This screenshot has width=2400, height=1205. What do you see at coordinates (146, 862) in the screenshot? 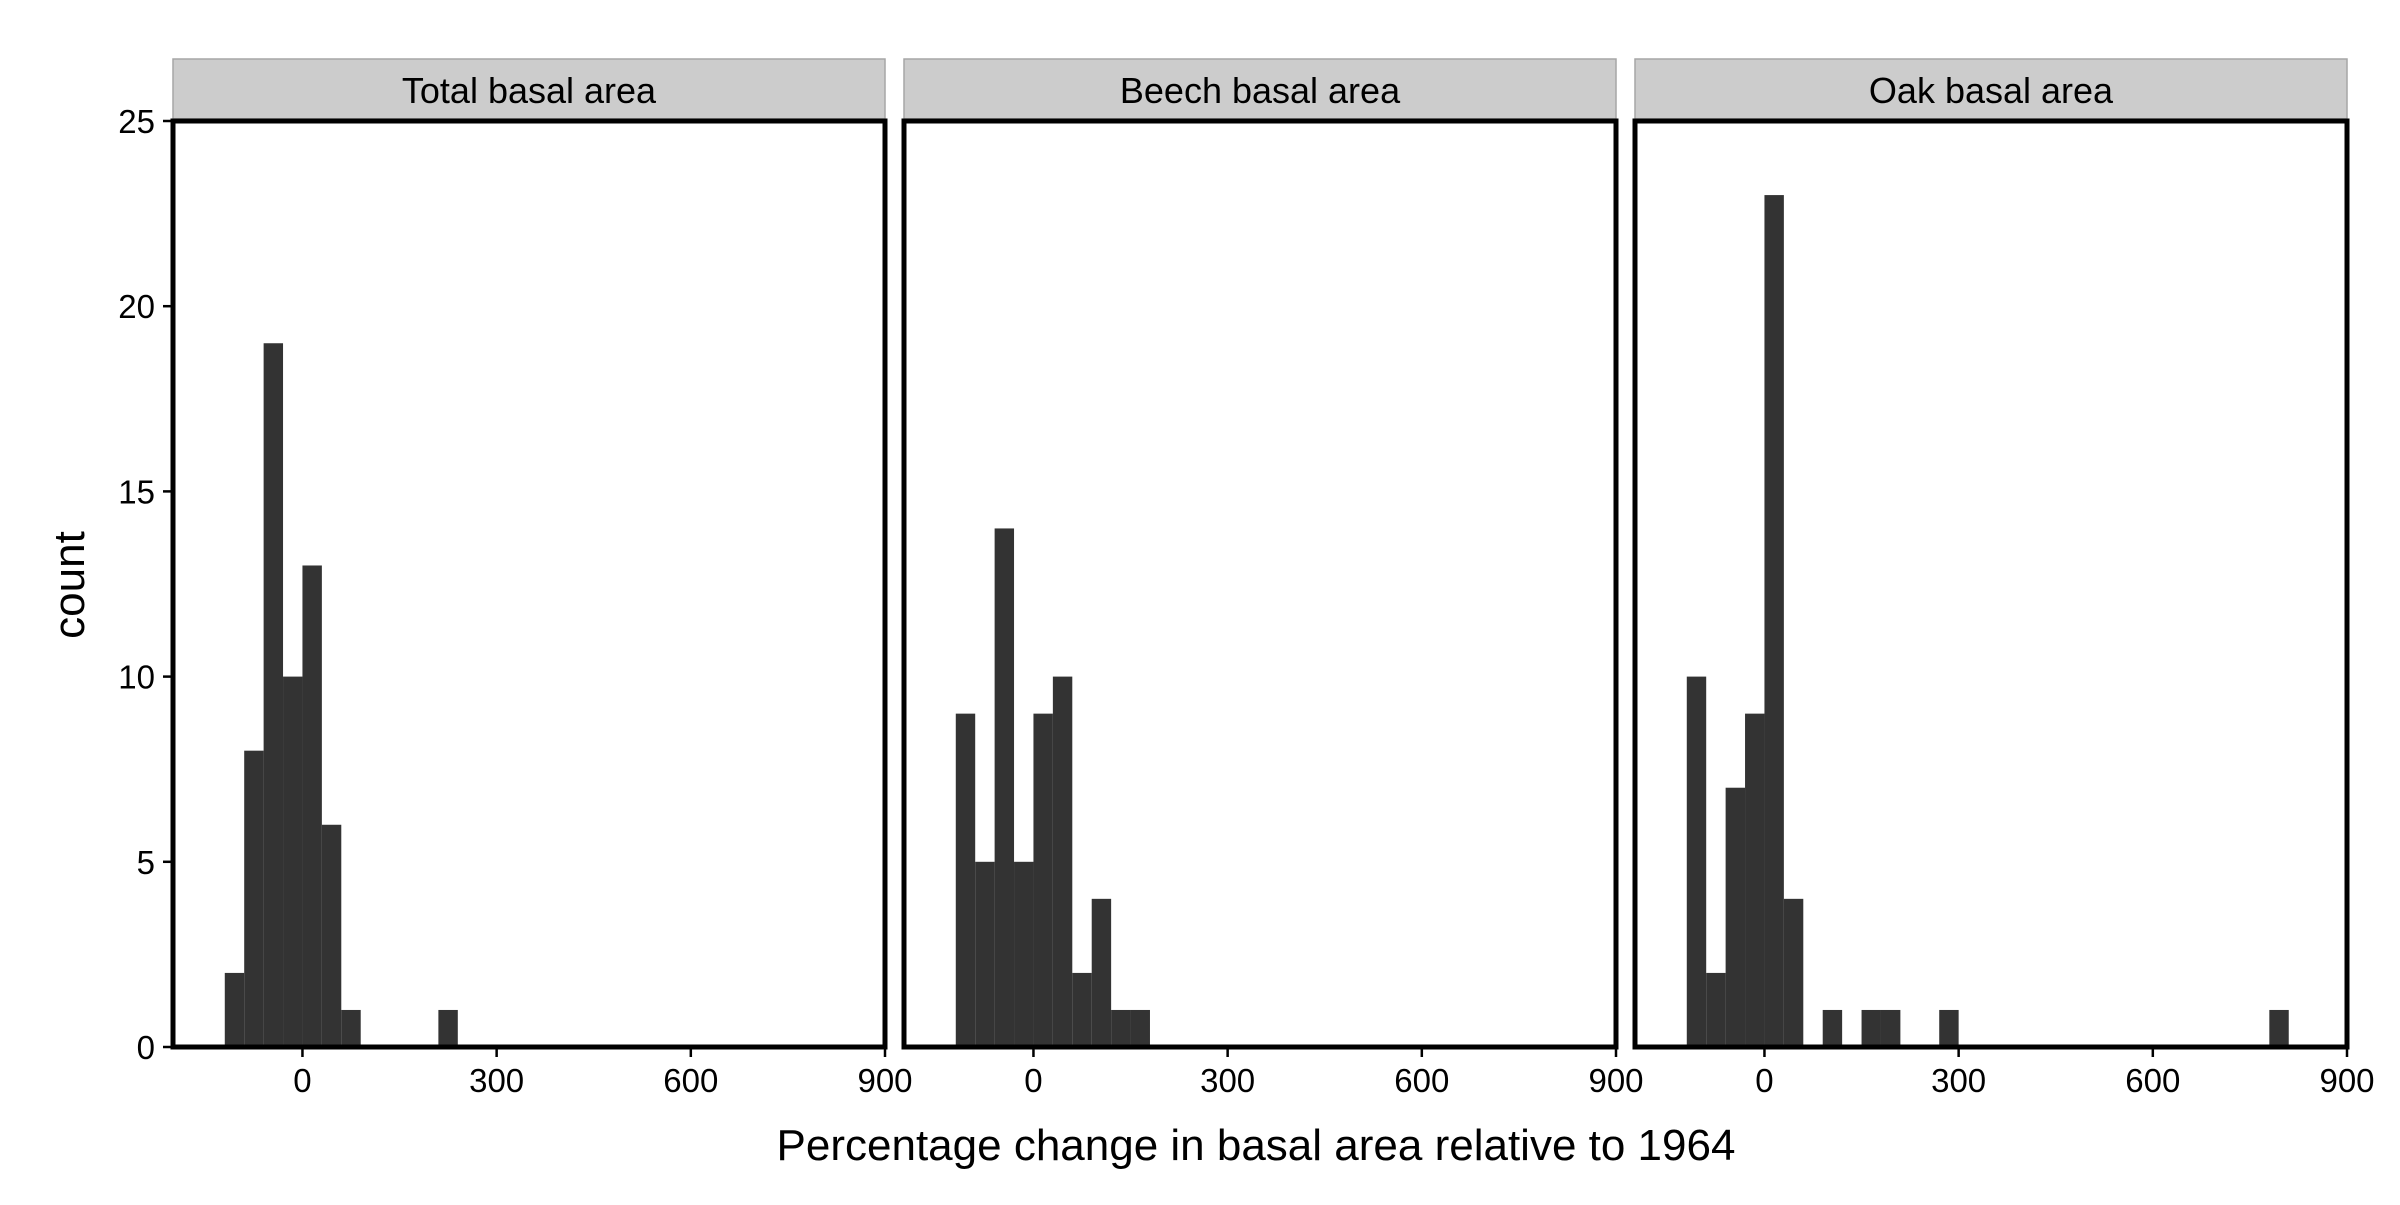
I see `y-tick-label: 5` at bounding box center [146, 862].